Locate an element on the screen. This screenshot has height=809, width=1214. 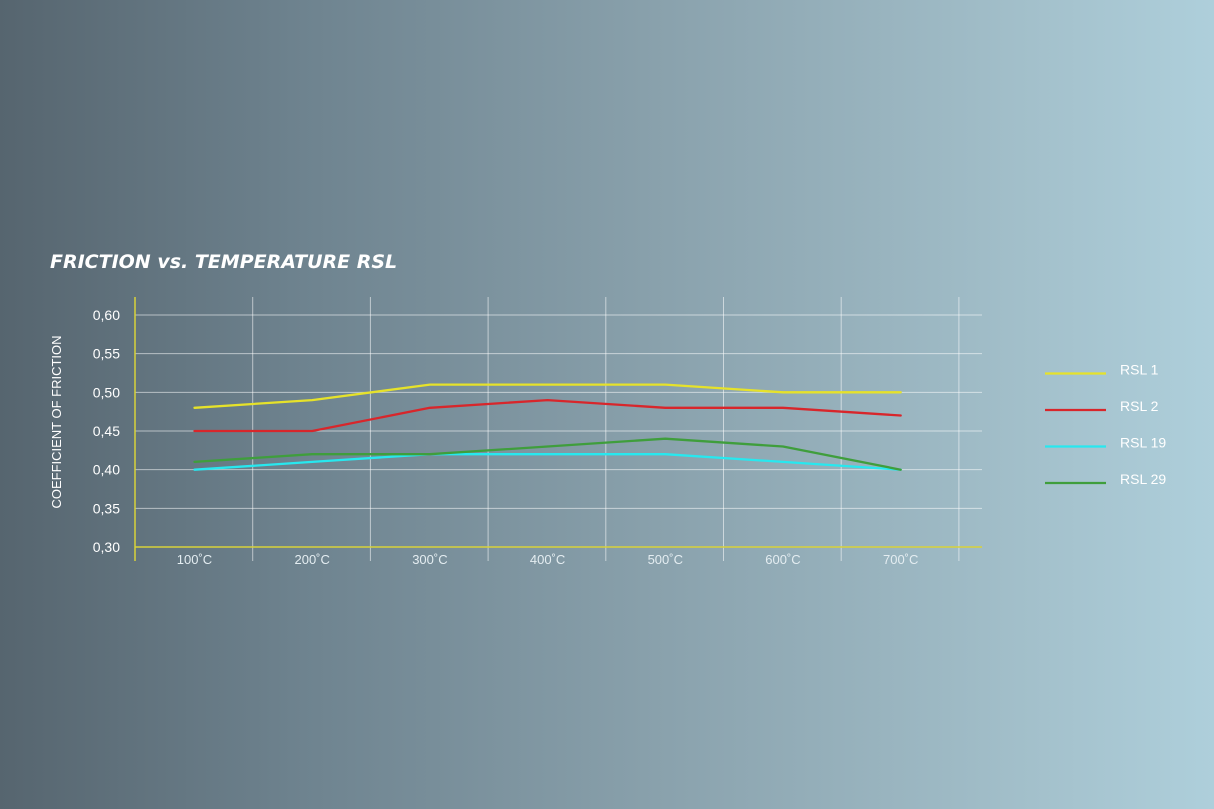
y-tick-label: 0,60 is located at coordinates (106, 315).